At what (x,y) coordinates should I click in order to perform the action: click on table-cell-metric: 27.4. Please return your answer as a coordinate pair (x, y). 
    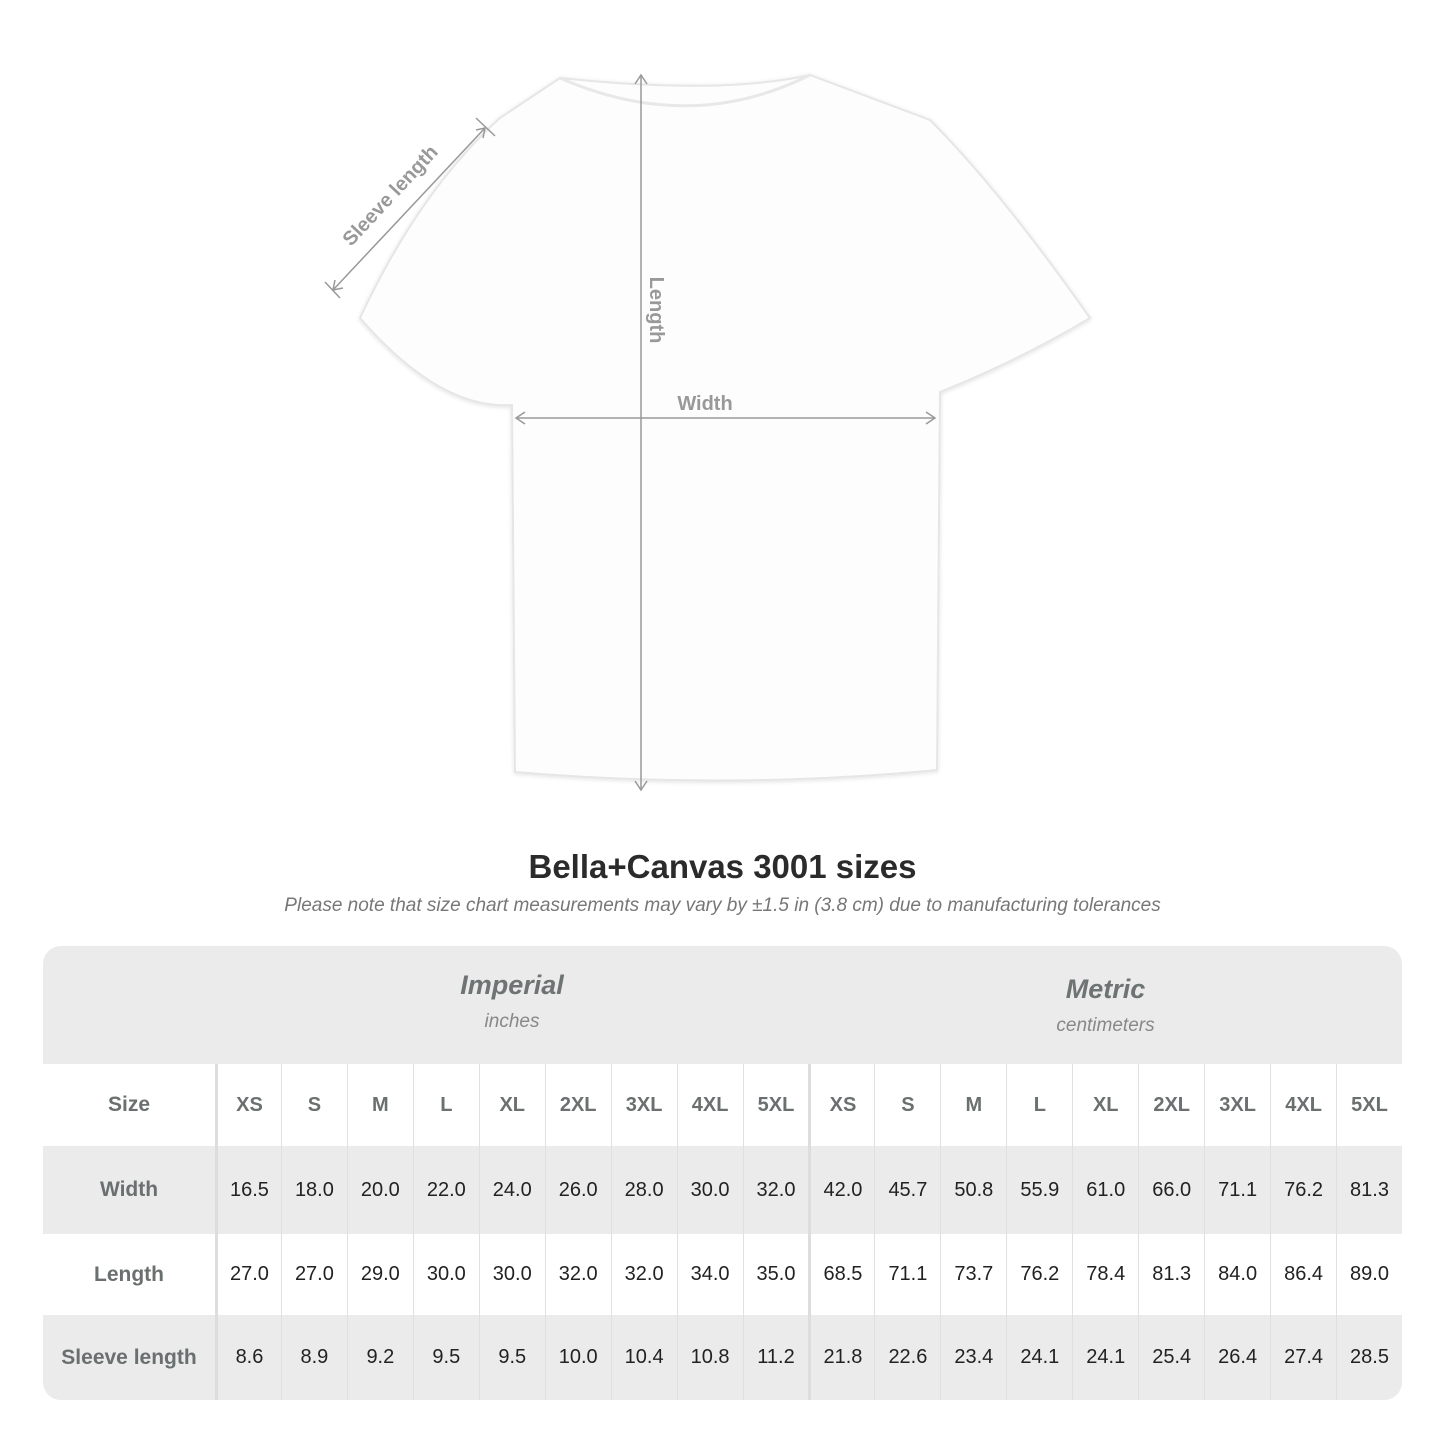
    Looking at the image, I should click on (1303, 1357).